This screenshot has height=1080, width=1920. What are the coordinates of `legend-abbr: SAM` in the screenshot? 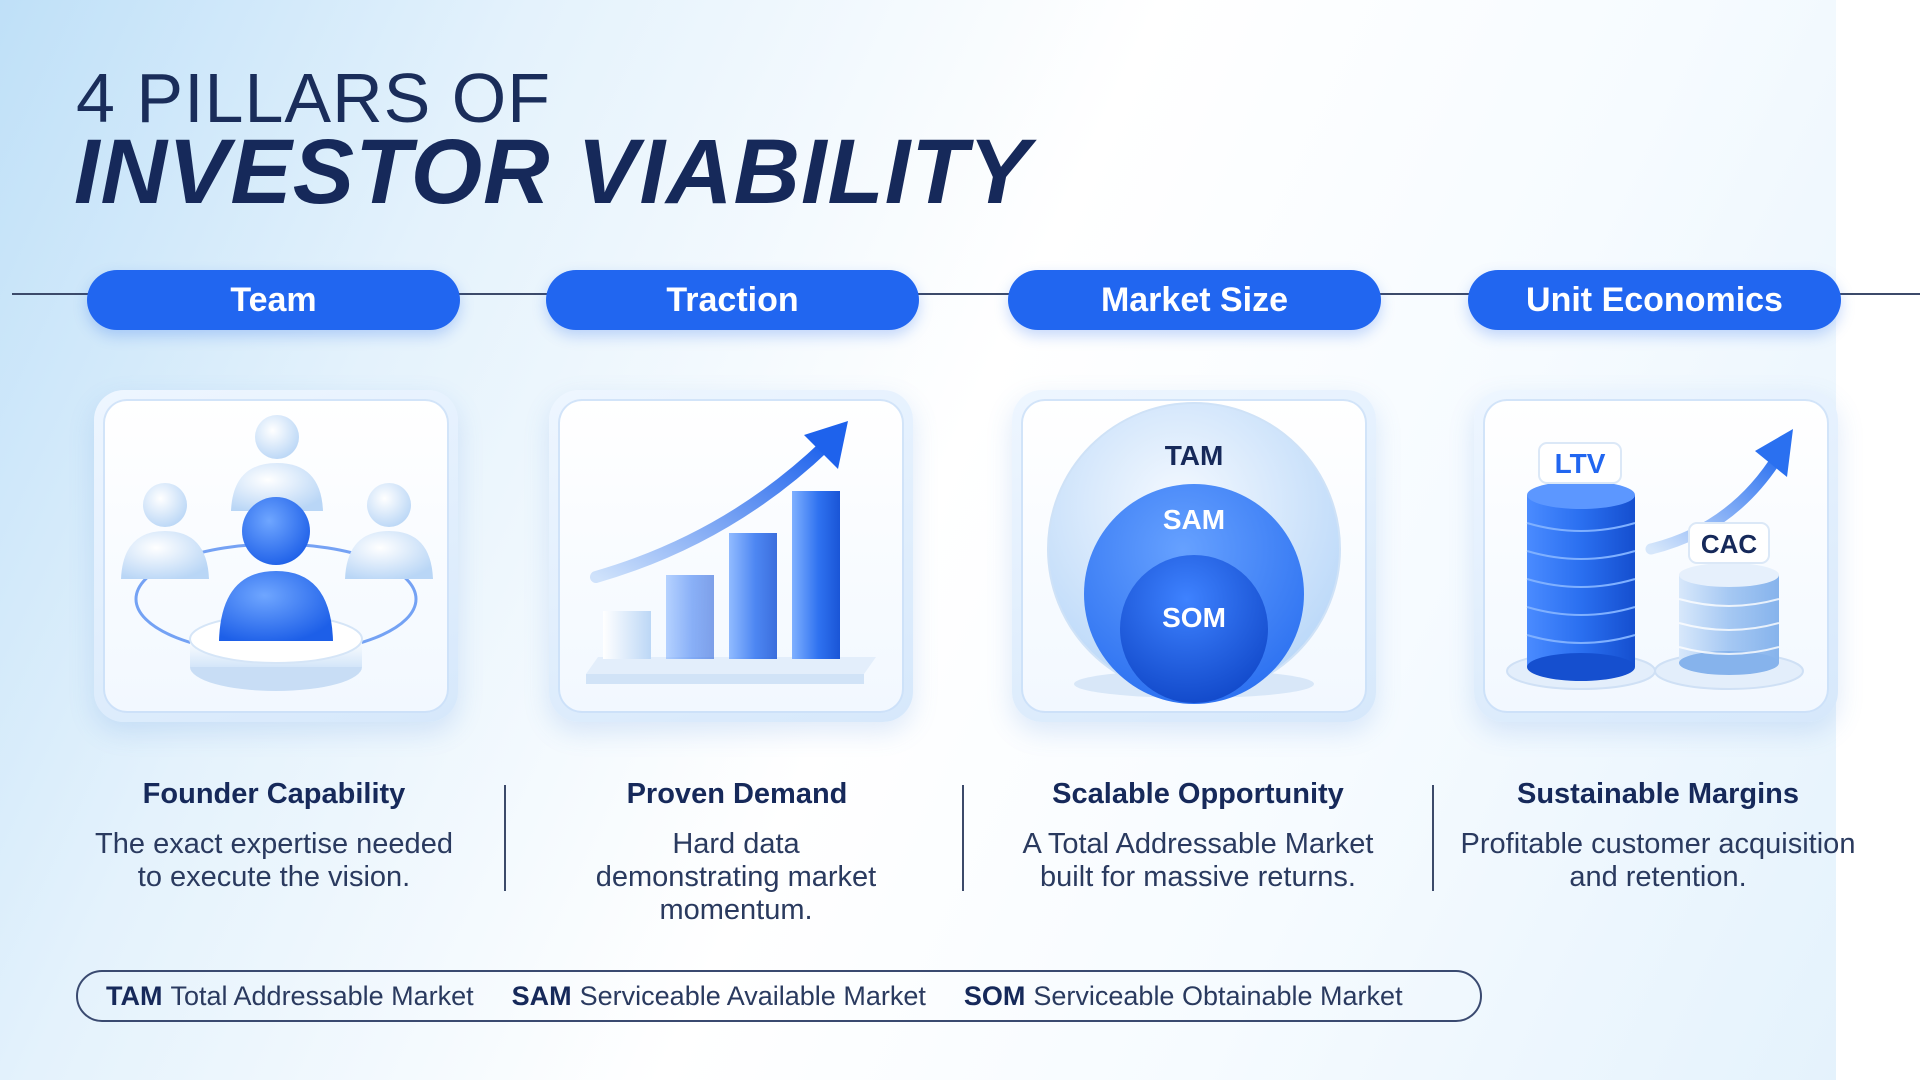 It's located at (541, 995).